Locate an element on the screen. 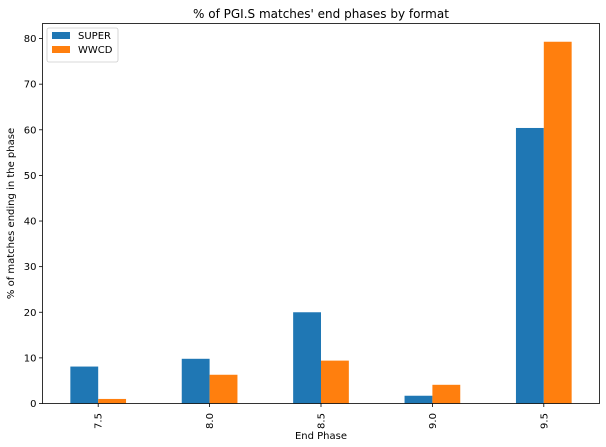 This screenshot has width=606, height=447. y-tick-label: 10 is located at coordinates (30, 358).